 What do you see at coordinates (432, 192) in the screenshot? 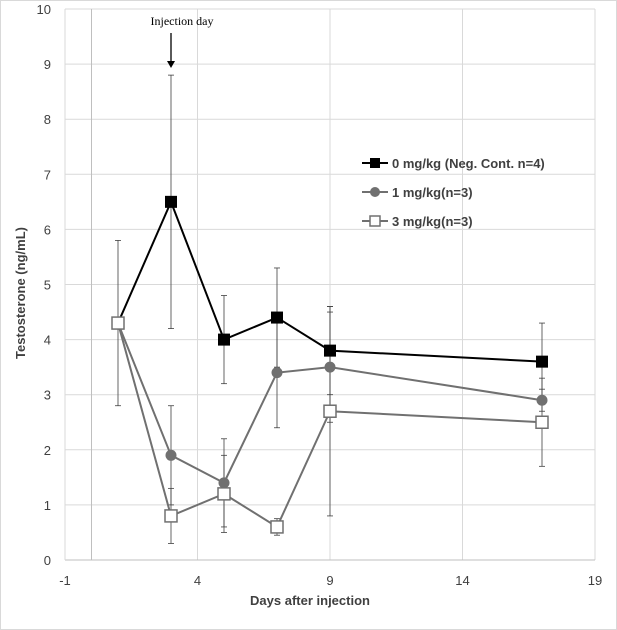
I see `legend-label-1mgkg: 1 mg/kg(n=3)` at bounding box center [432, 192].